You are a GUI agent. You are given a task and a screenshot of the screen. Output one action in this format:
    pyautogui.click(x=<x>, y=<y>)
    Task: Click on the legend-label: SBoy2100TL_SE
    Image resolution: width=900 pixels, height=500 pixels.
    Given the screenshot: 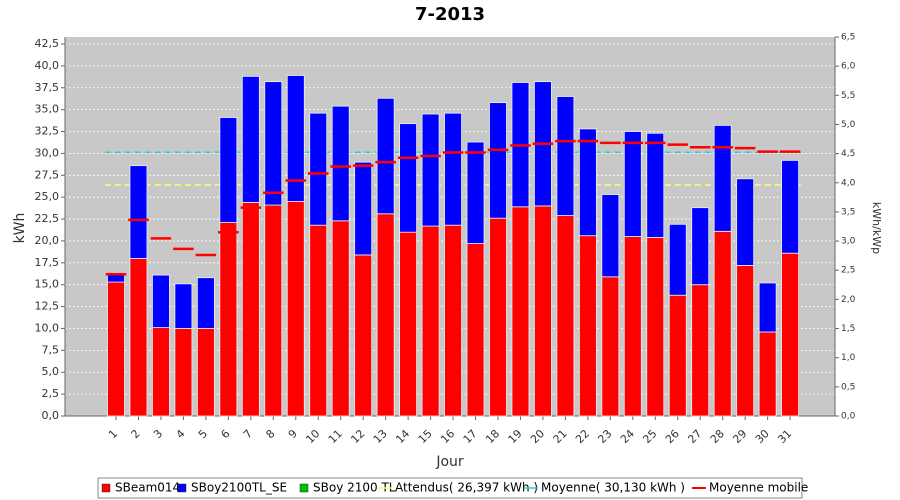 What is the action you would take?
    pyautogui.click(x=239, y=488)
    